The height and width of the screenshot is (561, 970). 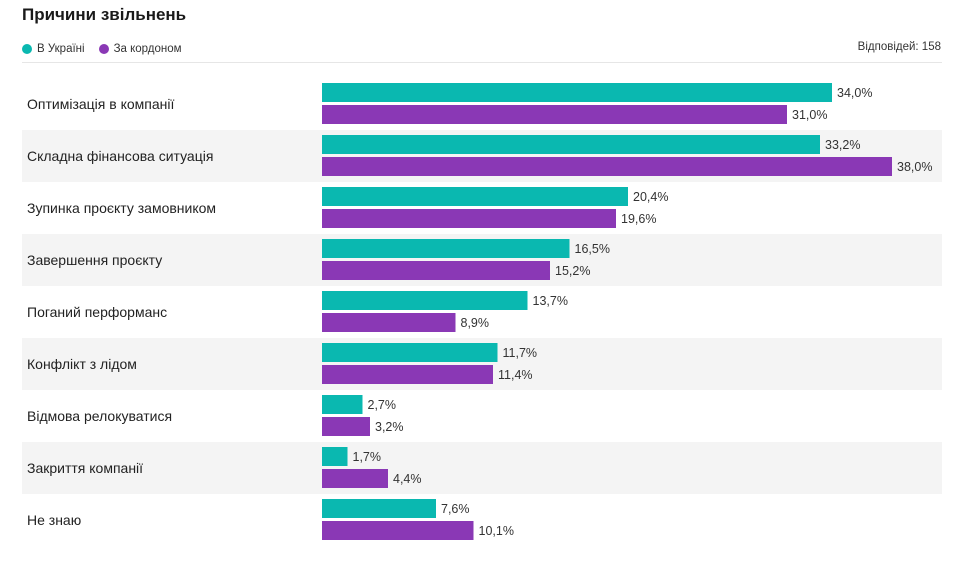 I want to click on value-label-ukraine: 1,7%, so click(x=367, y=457).